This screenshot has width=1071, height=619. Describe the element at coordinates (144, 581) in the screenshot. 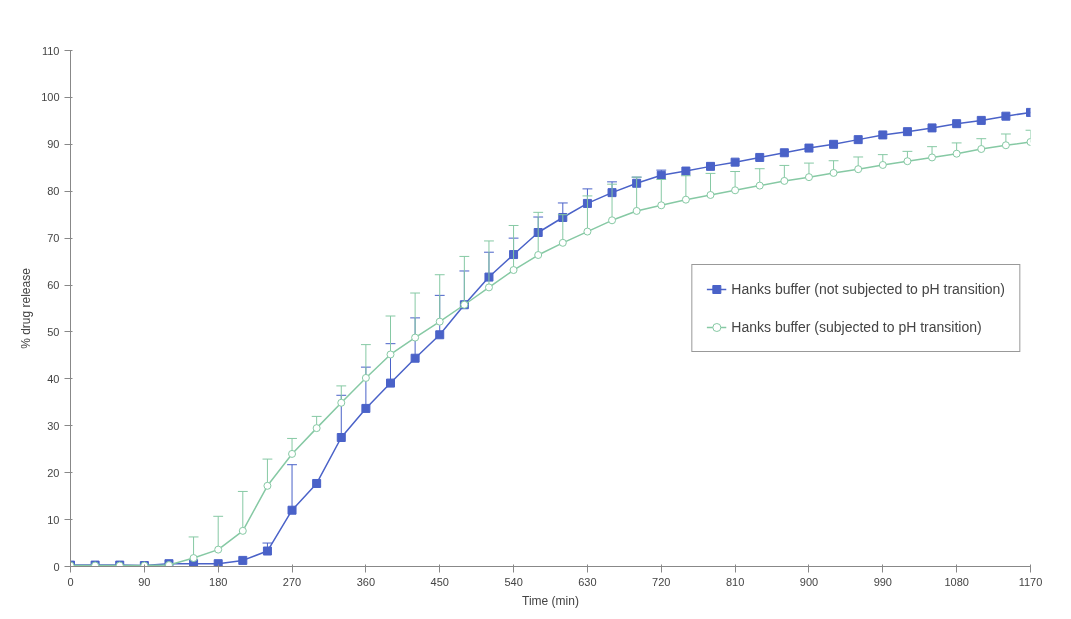

I see `x-tick-label: 90` at that location.